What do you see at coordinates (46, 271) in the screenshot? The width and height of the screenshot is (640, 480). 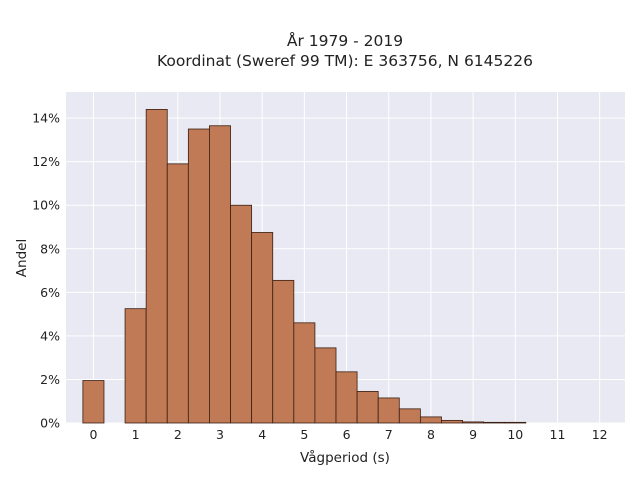 I see `y-tick-labels: 0% 2% 4% 6% 8% 10% 12% 14%` at bounding box center [46, 271].